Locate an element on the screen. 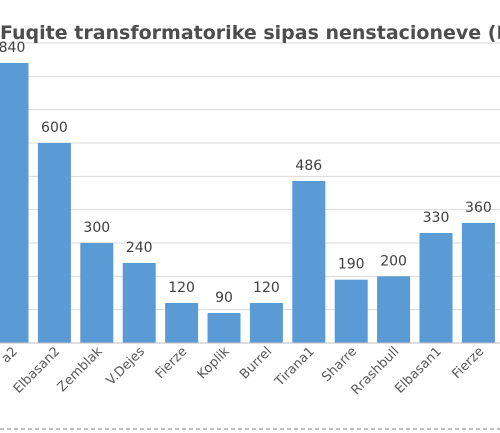  x-tick-label: Elbasan1 is located at coordinates (418, 370).